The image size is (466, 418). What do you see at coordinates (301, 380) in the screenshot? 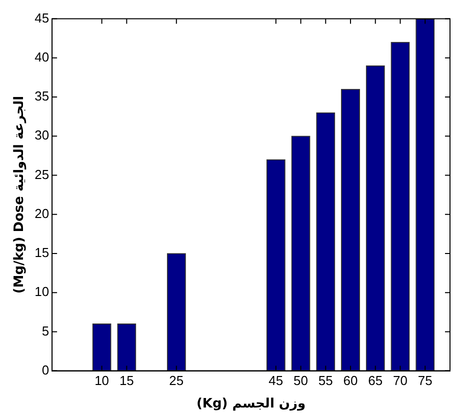
I see `x-tick-label: 50` at bounding box center [301, 380].